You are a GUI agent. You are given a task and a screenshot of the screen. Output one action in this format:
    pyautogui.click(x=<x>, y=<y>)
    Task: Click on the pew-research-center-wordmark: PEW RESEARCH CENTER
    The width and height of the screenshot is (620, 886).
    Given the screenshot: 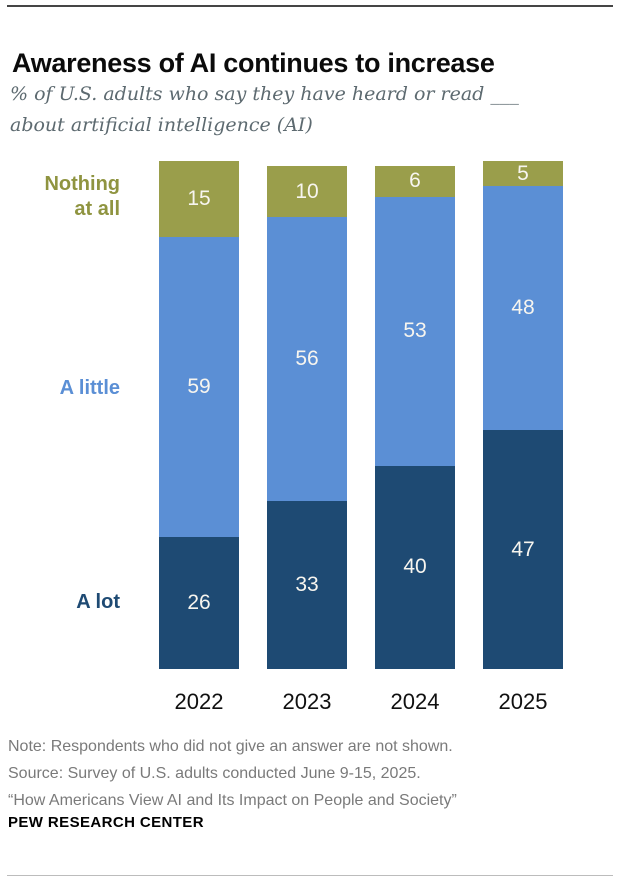 What is the action you would take?
    pyautogui.click(x=106, y=822)
    